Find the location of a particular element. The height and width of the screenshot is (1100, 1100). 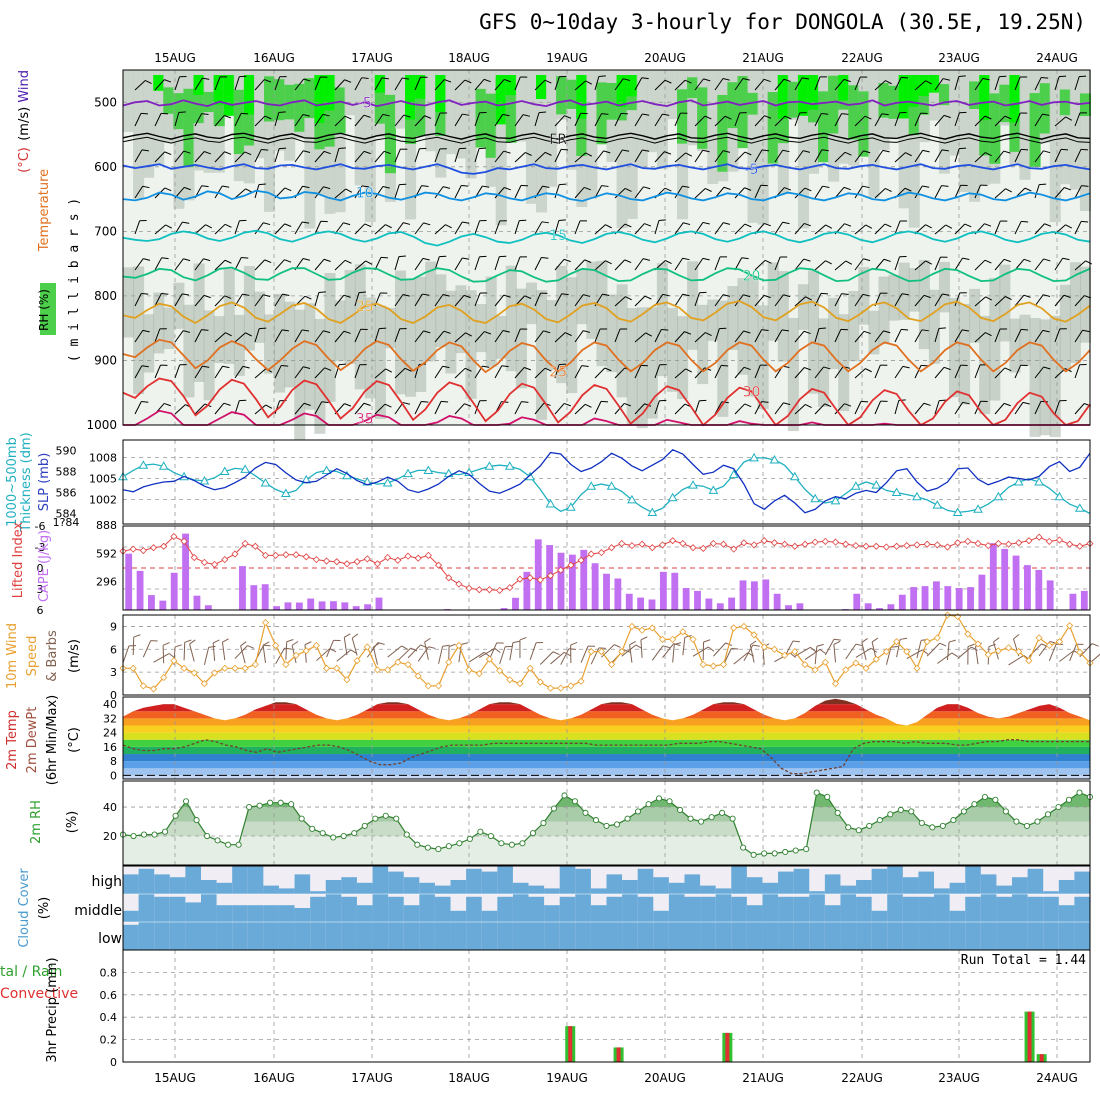

bottom-date-label: 20AUG is located at coordinates (665, 1078).